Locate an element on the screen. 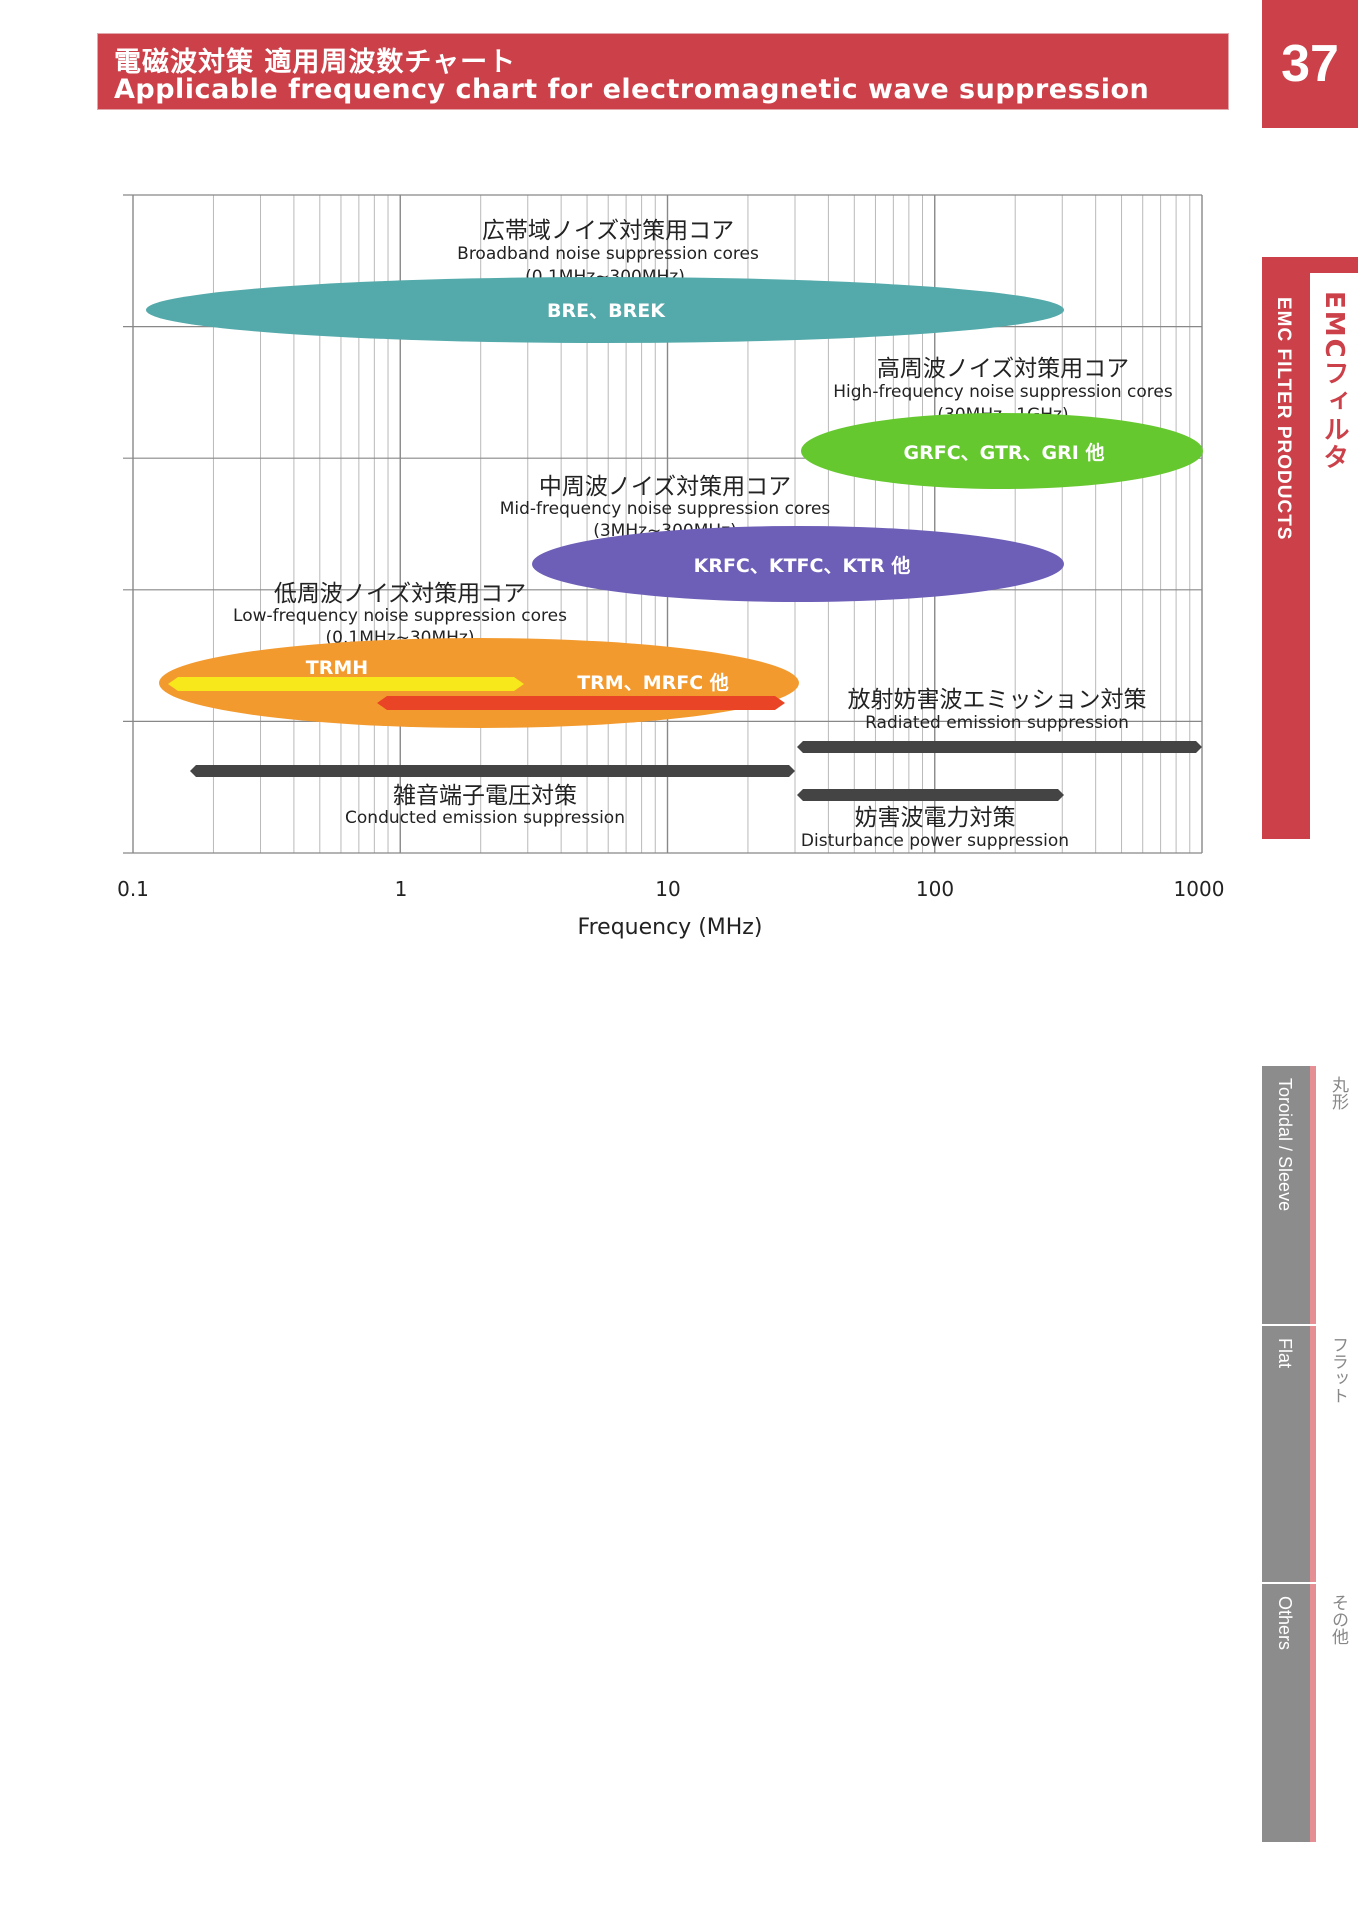 This screenshot has width=1358, height=1920. trmh-label: TRMH is located at coordinates (337, 668).